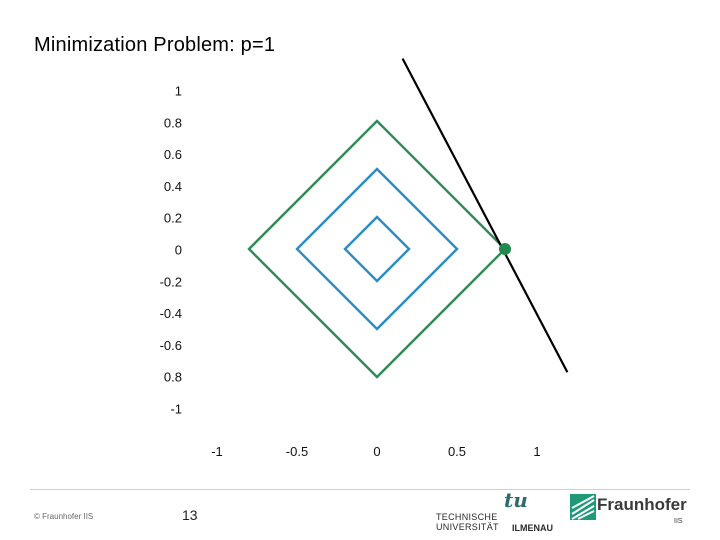 The width and height of the screenshot is (720, 540). Describe the element at coordinates (190, 515) in the screenshot. I see `page-number: 13` at that location.